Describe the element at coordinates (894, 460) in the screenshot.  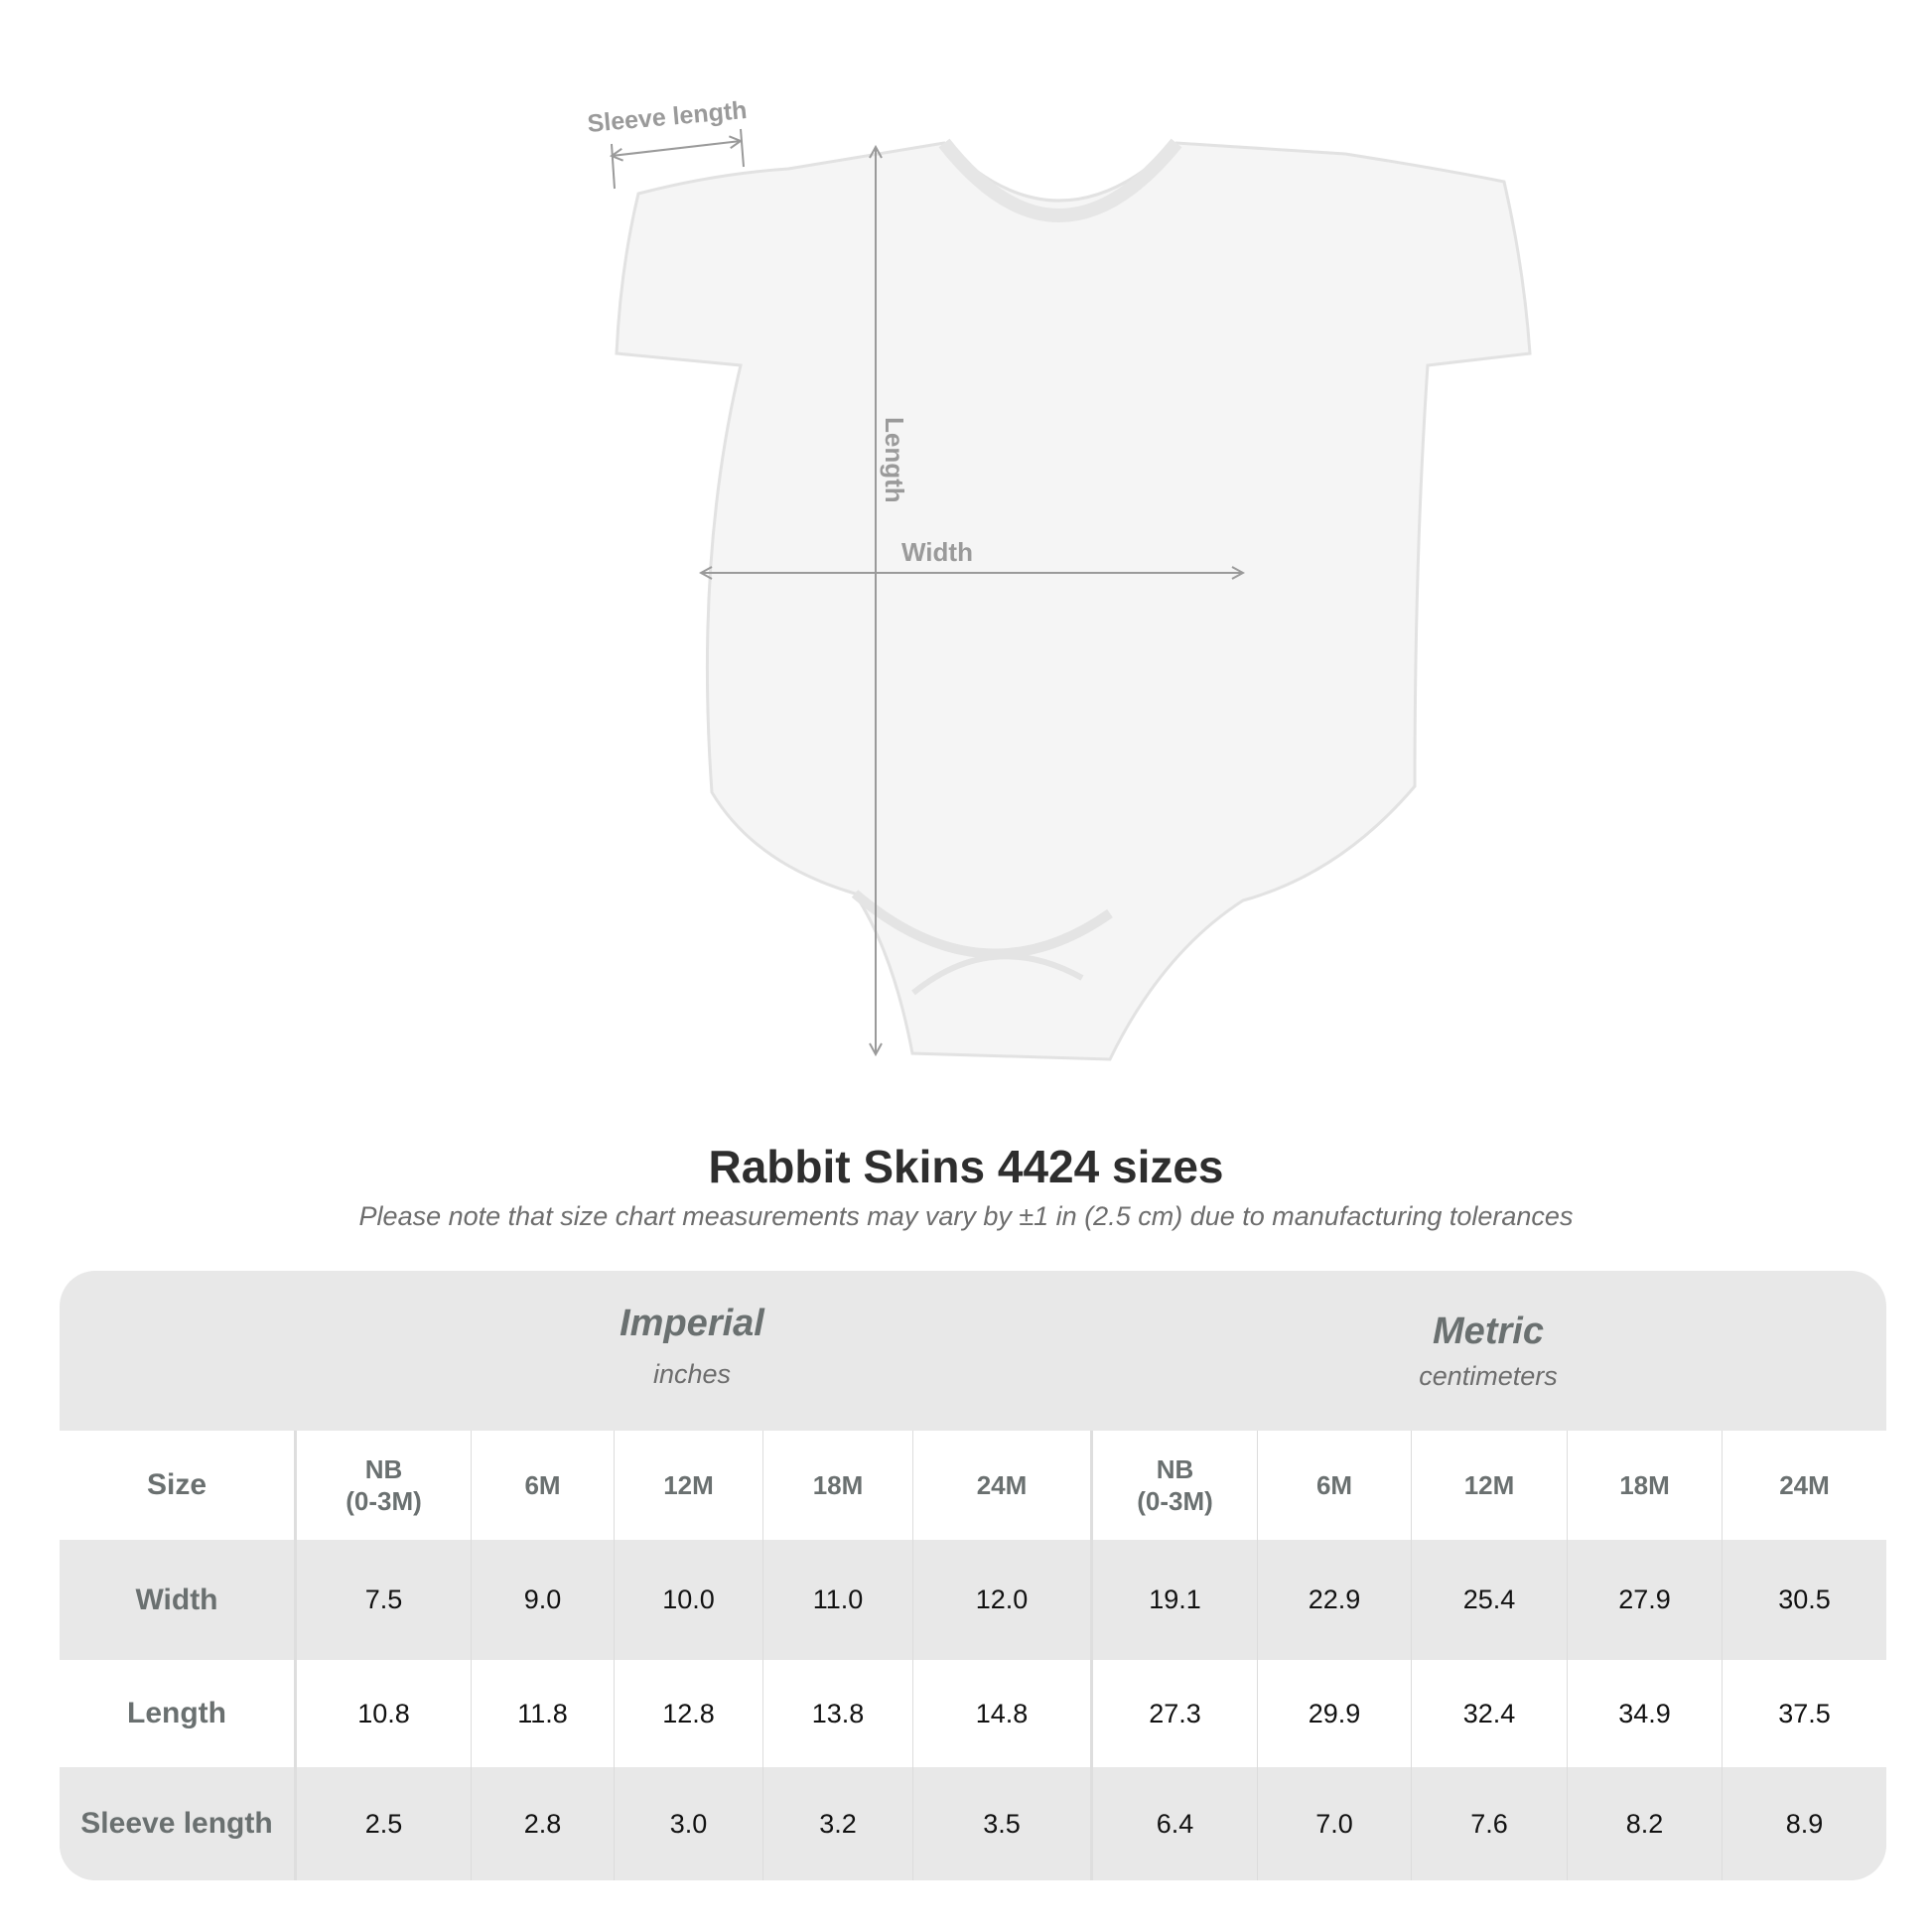
I see `length-label: Length` at that location.